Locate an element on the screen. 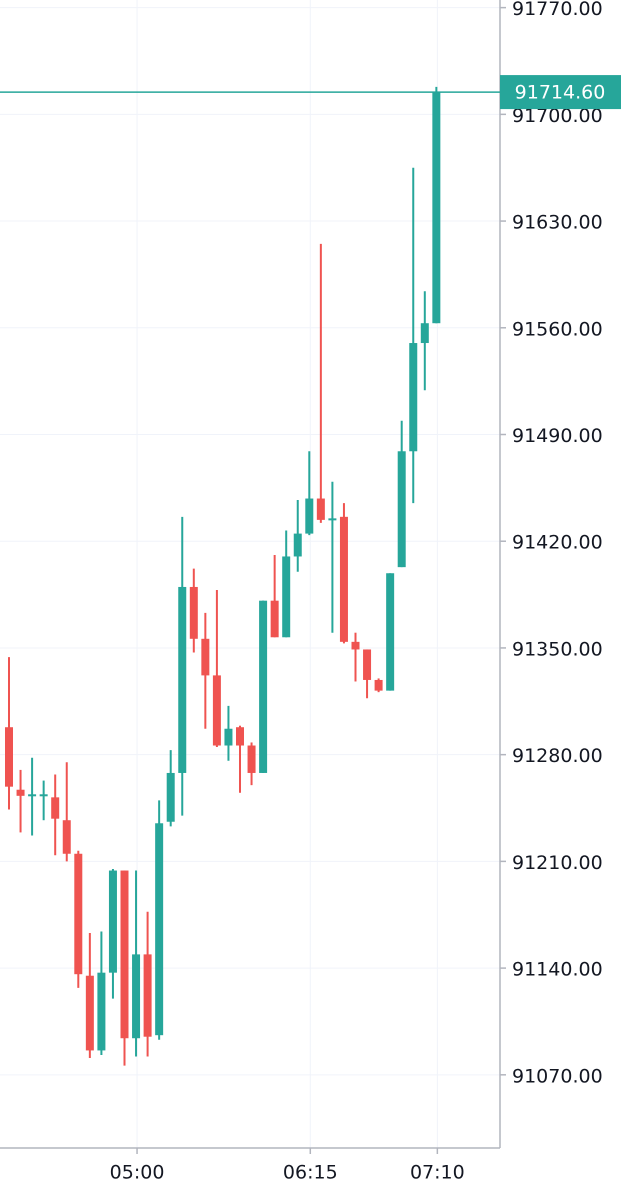  price-label: 91714.60 is located at coordinates (560, 93).